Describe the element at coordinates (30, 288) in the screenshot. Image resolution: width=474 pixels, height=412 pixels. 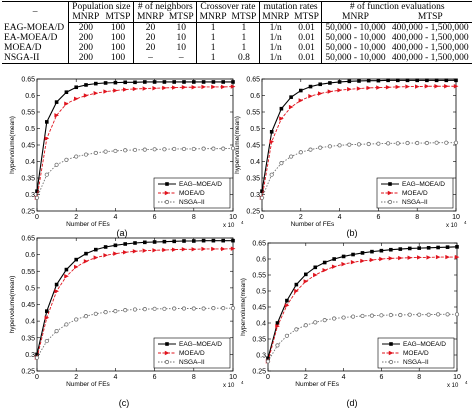
I see `y-tick-label: 0.5` at that location.